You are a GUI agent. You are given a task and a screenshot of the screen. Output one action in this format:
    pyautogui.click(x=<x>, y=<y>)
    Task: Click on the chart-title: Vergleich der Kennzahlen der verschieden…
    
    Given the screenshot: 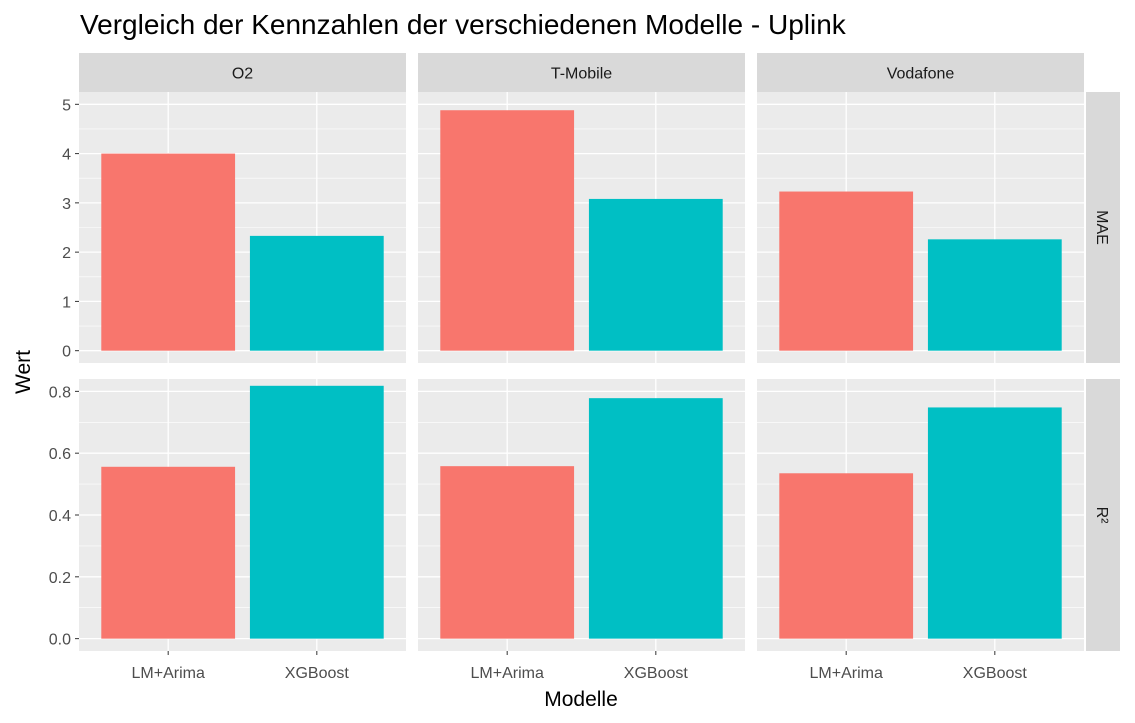 What is the action you would take?
    pyautogui.click(x=463, y=24)
    